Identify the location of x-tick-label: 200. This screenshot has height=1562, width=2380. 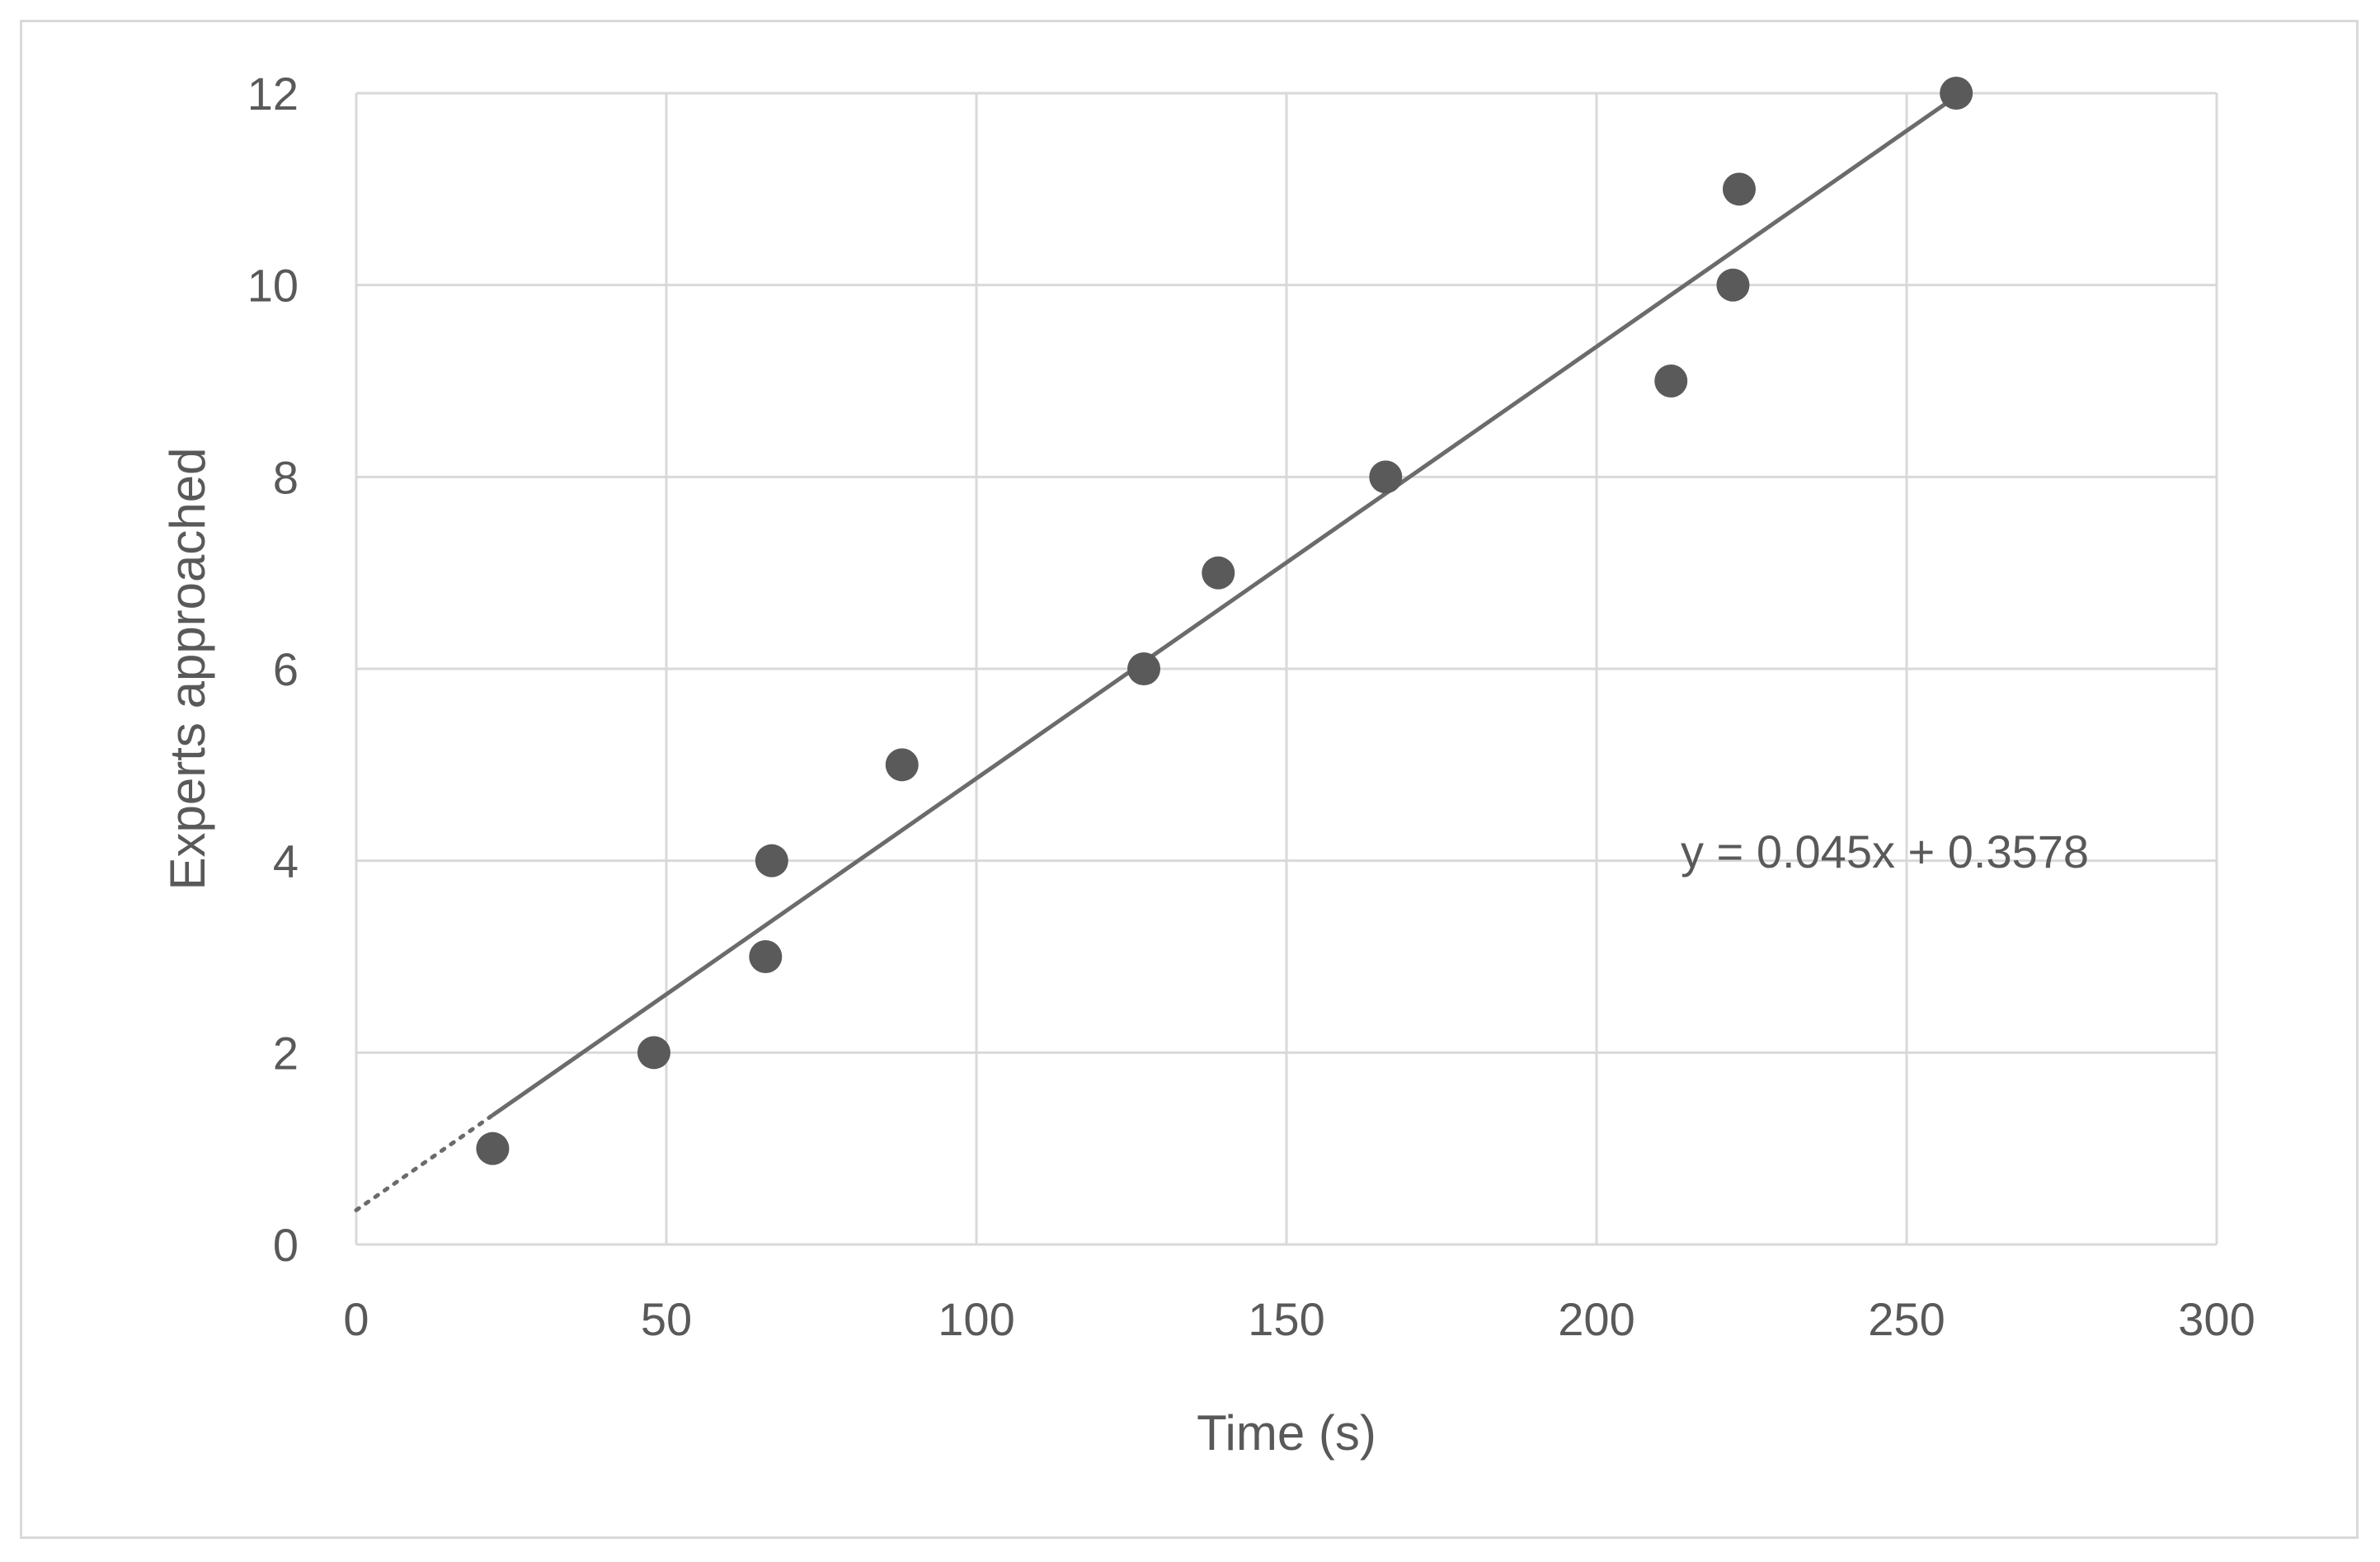
(1596, 1319).